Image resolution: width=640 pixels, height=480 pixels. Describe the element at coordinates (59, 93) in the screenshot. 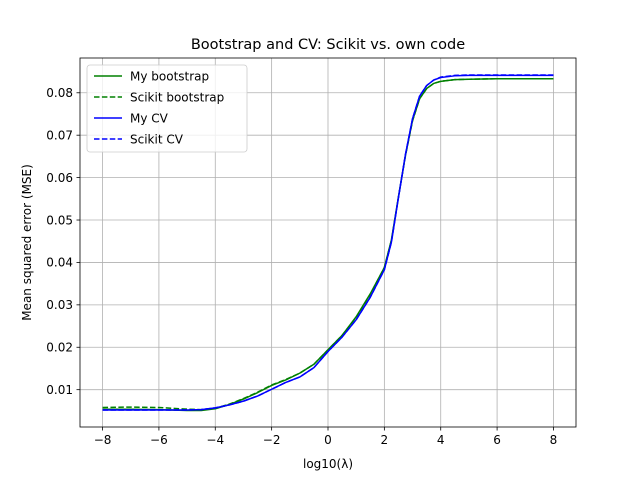

I see `y-tick-label: 0.08` at that location.